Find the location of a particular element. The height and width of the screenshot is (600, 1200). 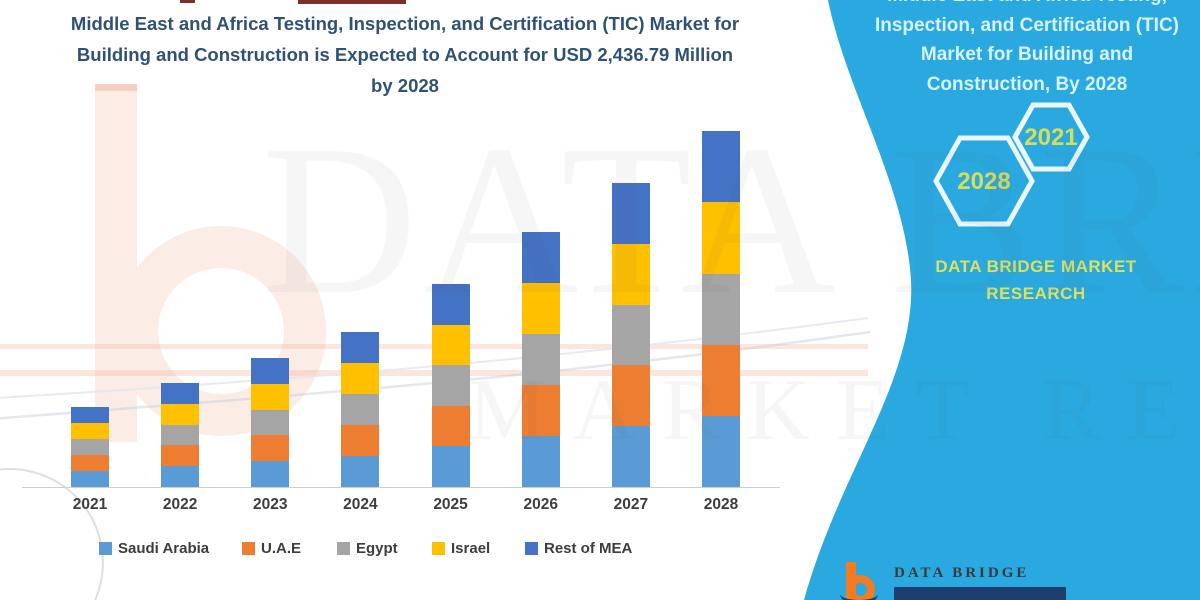

x-axis-label-2022: 2022 is located at coordinates (180, 504).